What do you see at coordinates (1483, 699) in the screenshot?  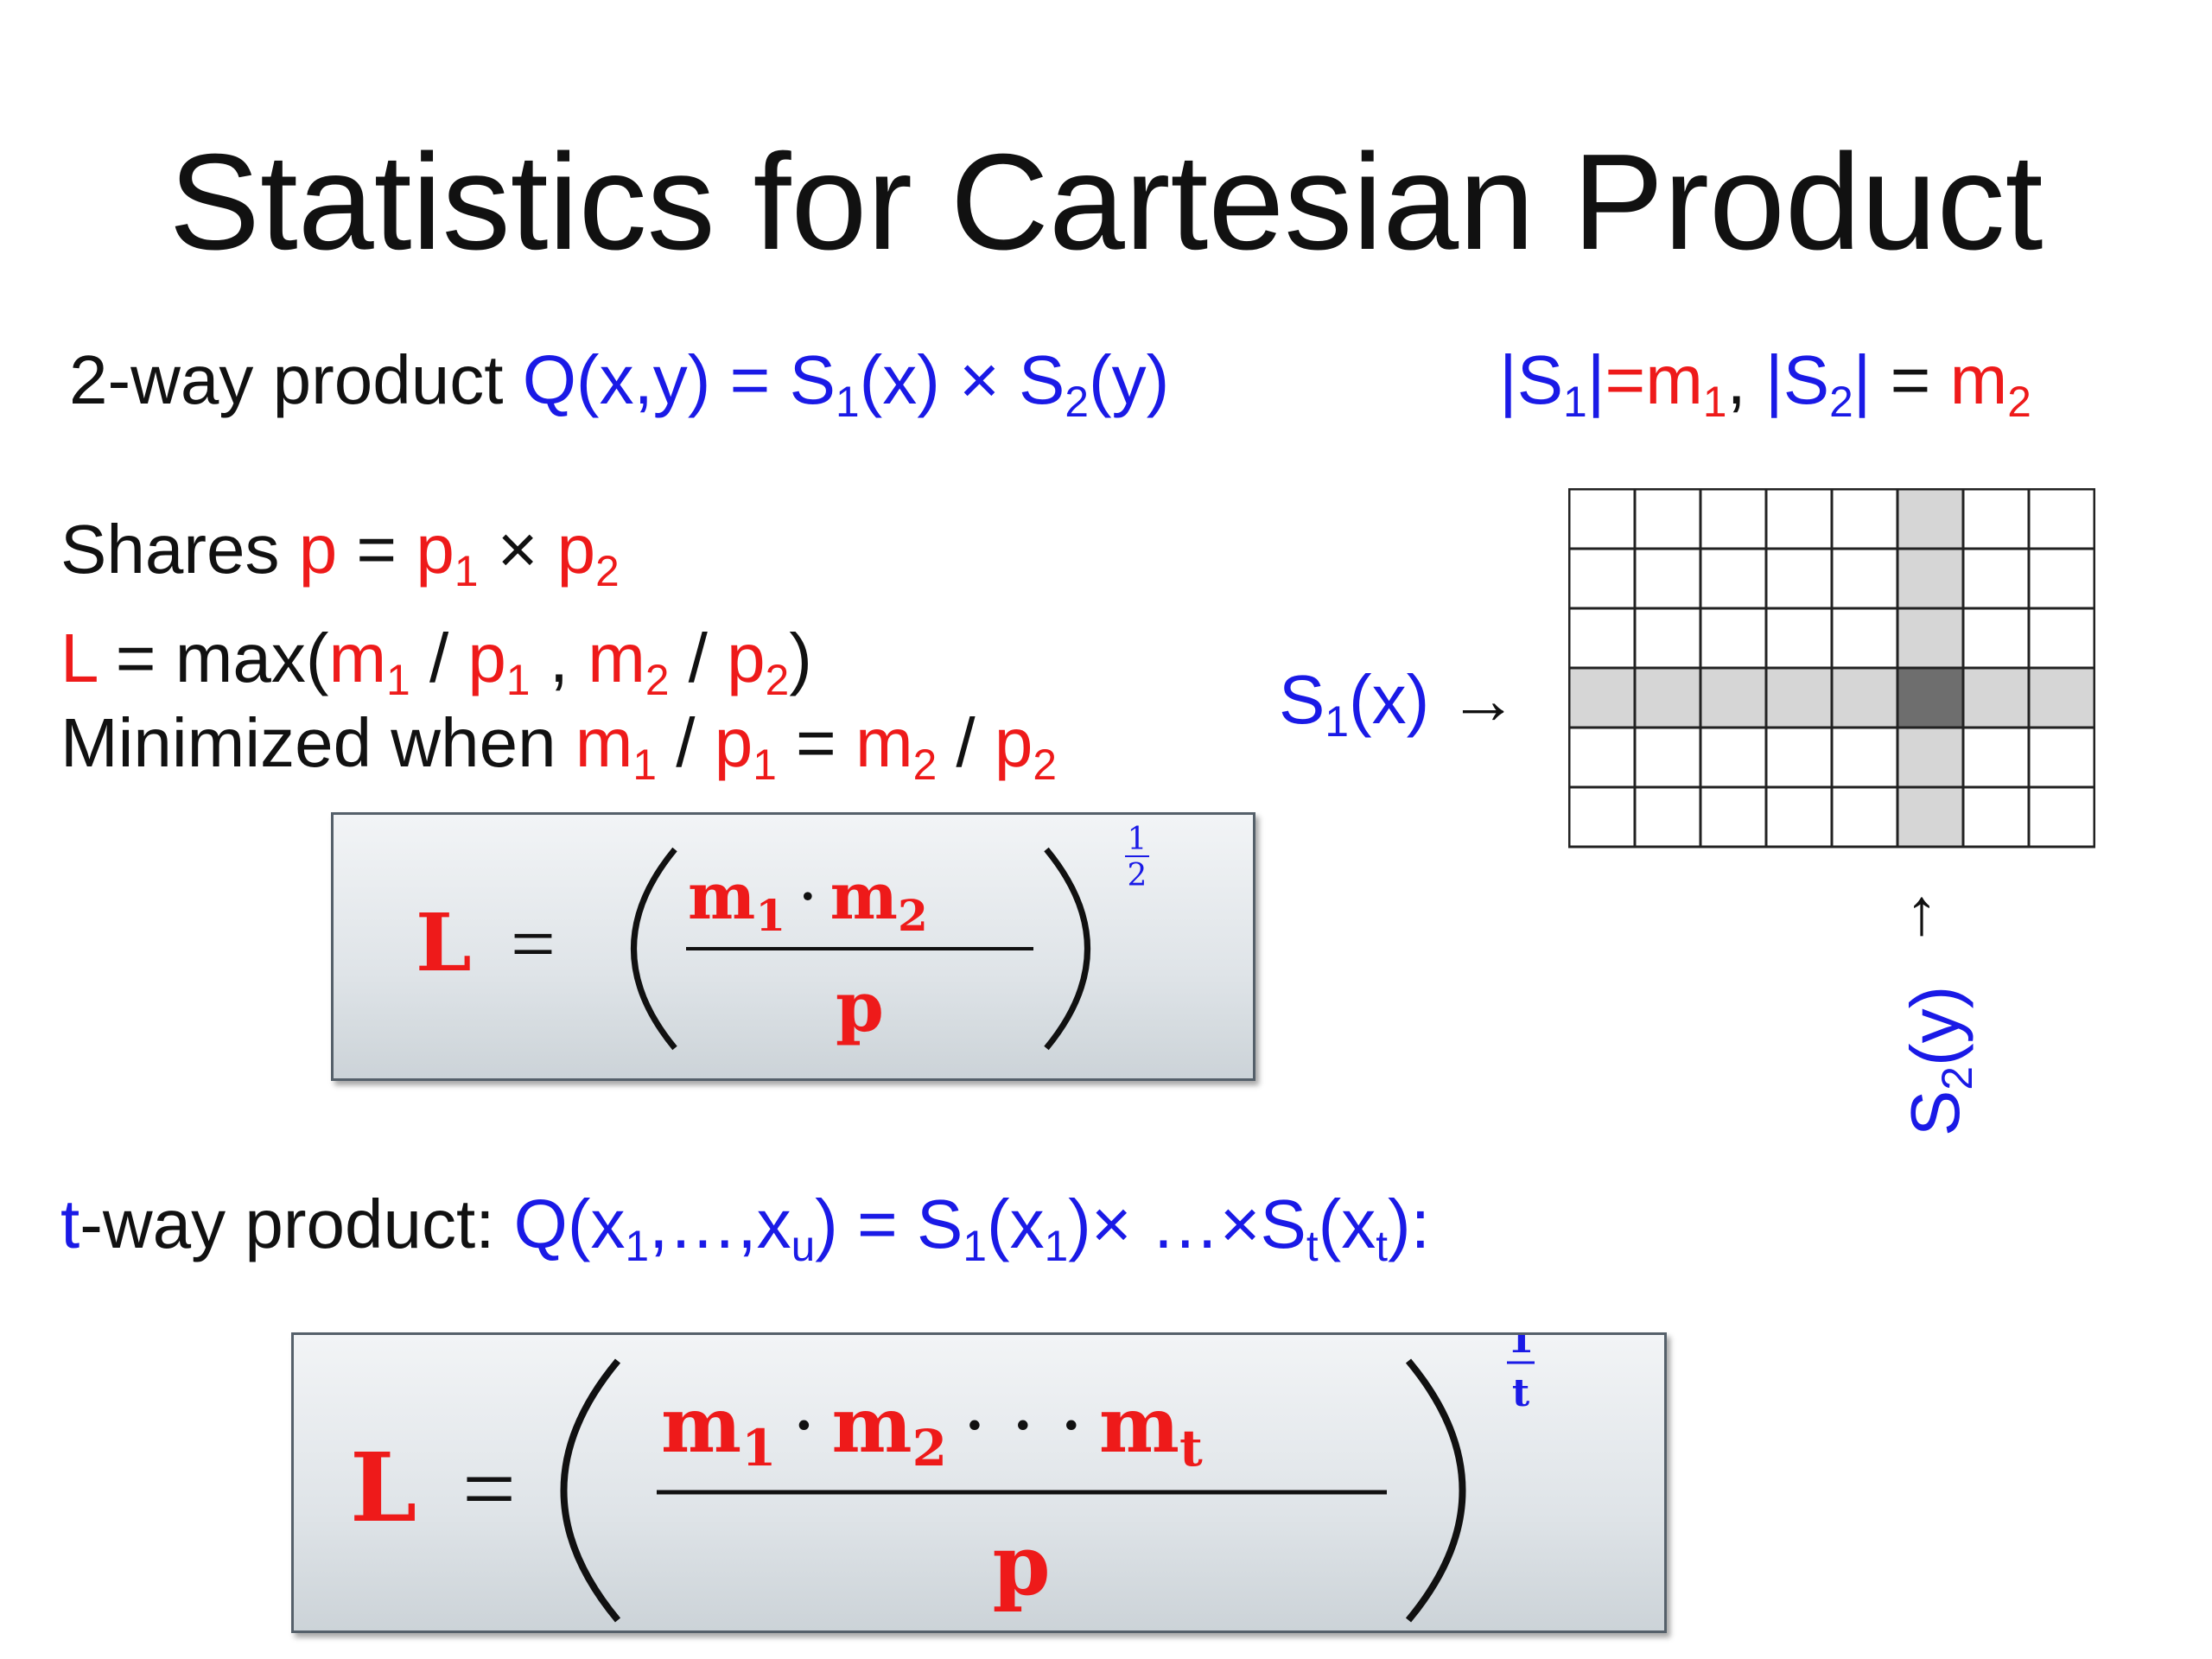 I see `right-arrow-icon: →` at bounding box center [1483, 699].